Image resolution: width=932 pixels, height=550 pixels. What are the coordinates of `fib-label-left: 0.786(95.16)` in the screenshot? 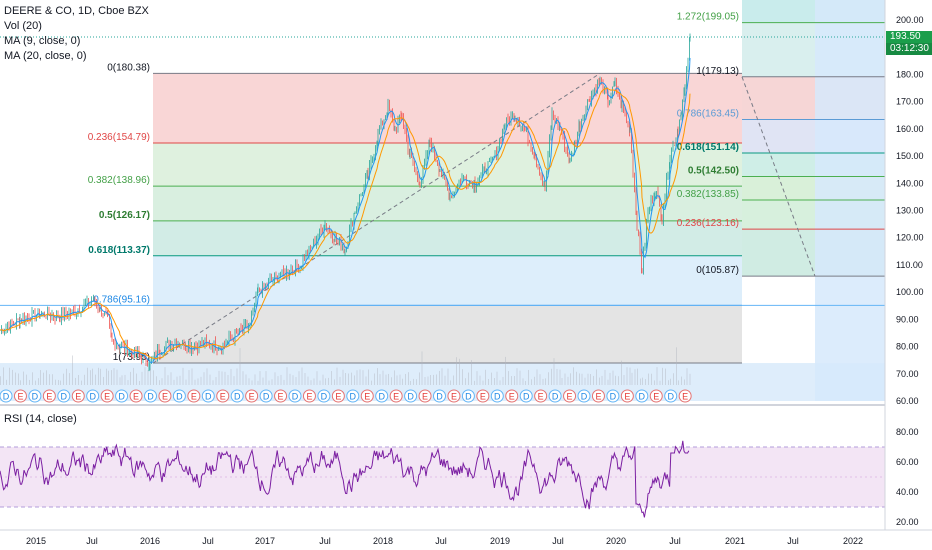 It's located at (121, 299).